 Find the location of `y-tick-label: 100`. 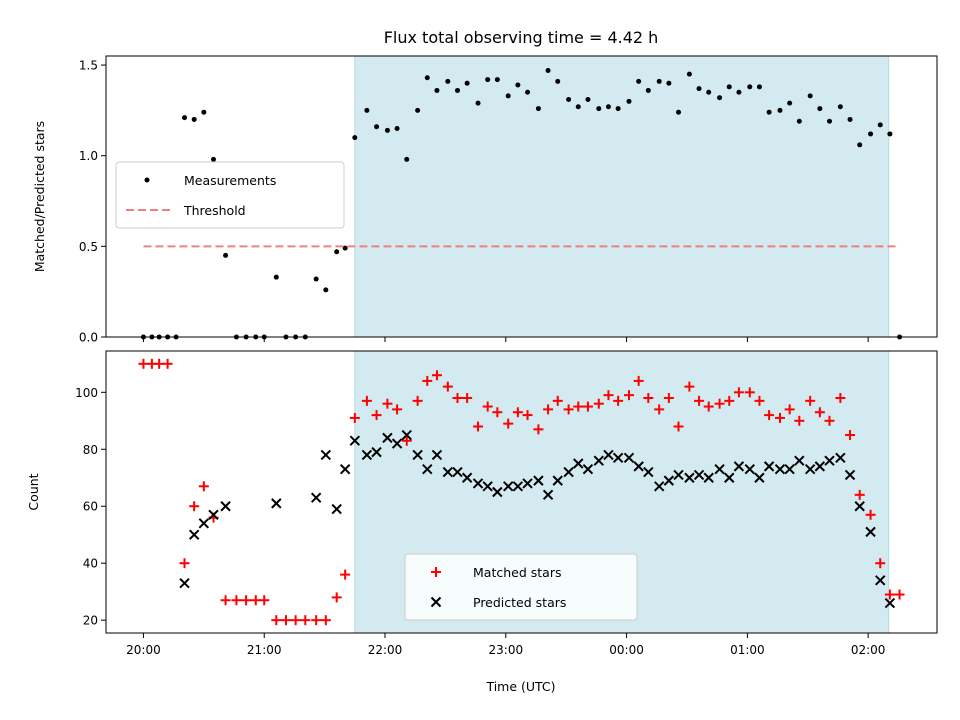

y-tick-label: 100 is located at coordinates (86, 393).